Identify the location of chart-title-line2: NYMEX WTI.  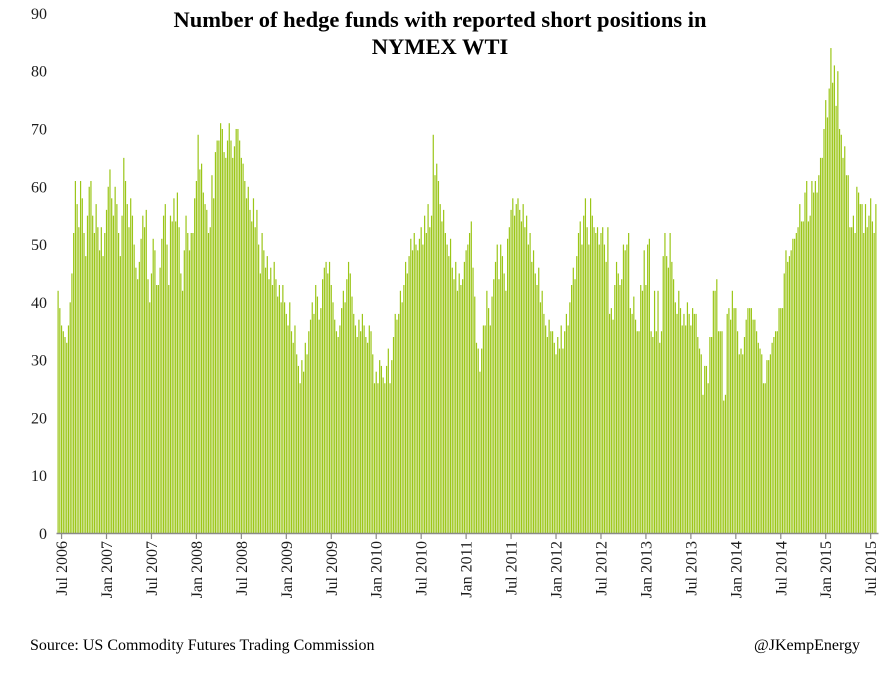
(440, 47).